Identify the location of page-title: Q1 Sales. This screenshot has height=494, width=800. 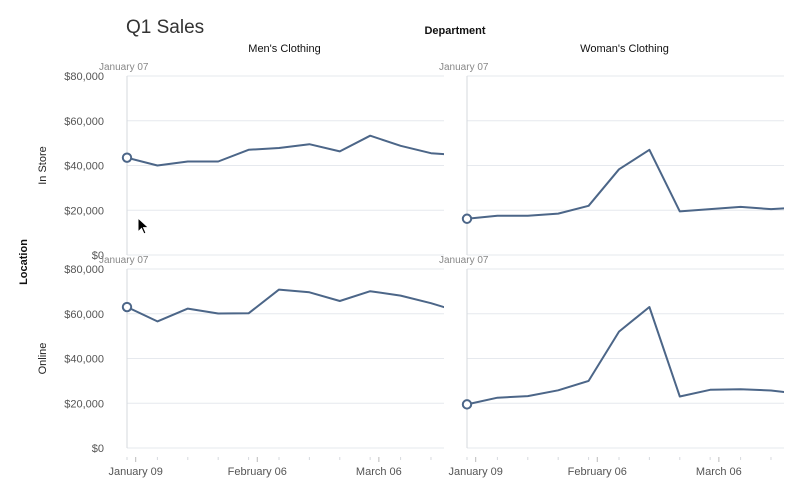
(165, 27).